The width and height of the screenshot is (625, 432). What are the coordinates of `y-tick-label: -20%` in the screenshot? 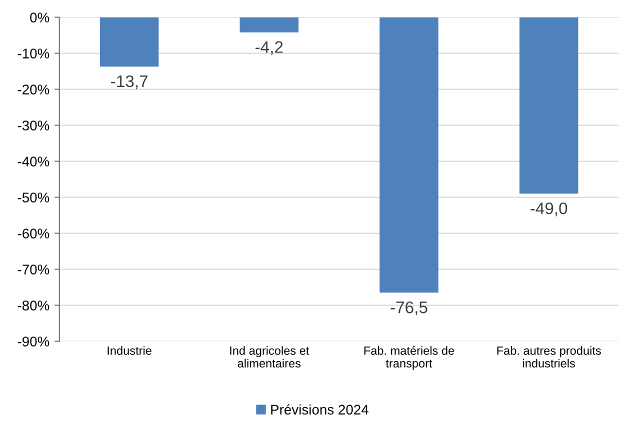 It's located at (34, 89).